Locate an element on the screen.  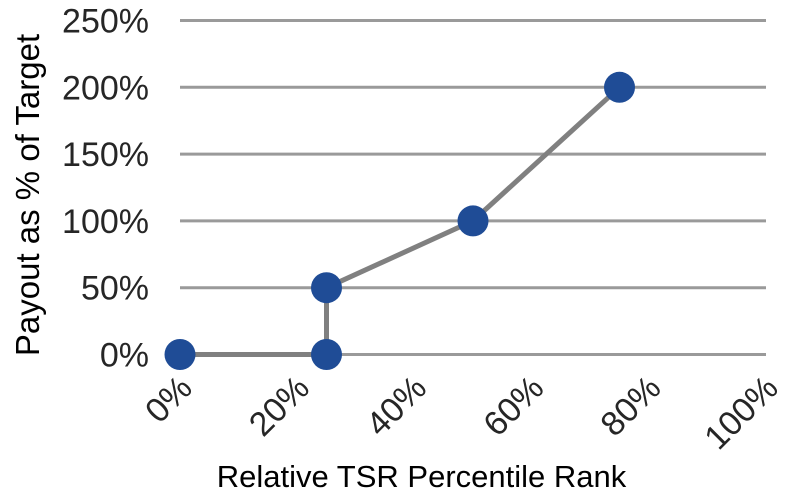
y-tick-label: 250% is located at coordinates (105, 22).